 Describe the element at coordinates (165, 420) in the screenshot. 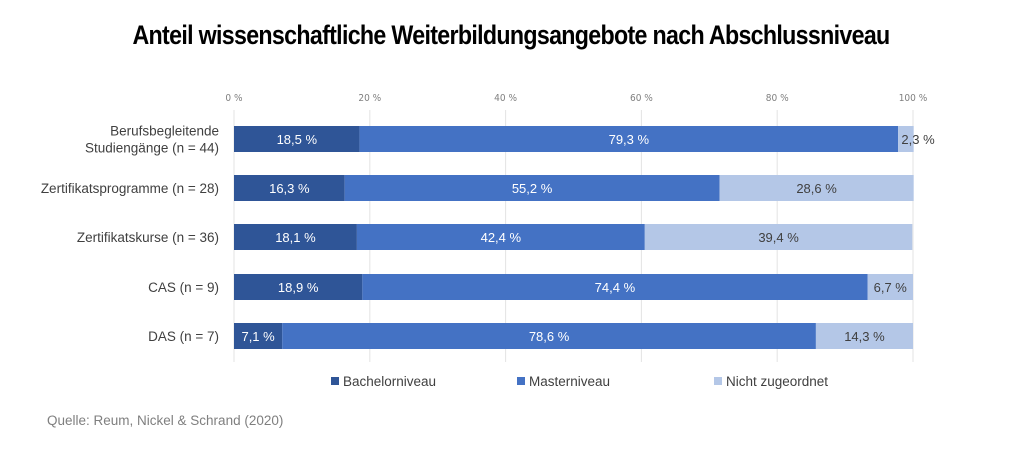

I see `source-note: Quelle: Reum, Nickel & Schrand (2020)` at that location.